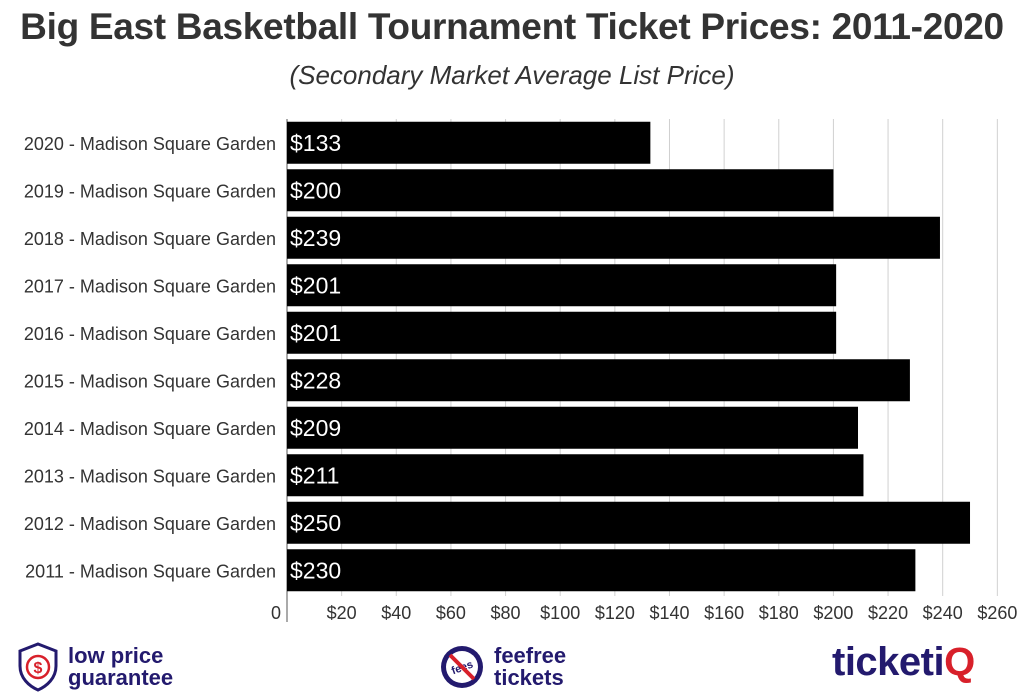 Image resolution: width=1024 pixels, height=700 pixels. Describe the element at coordinates (315, 238) in the screenshot. I see `value-label: $239` at that location.